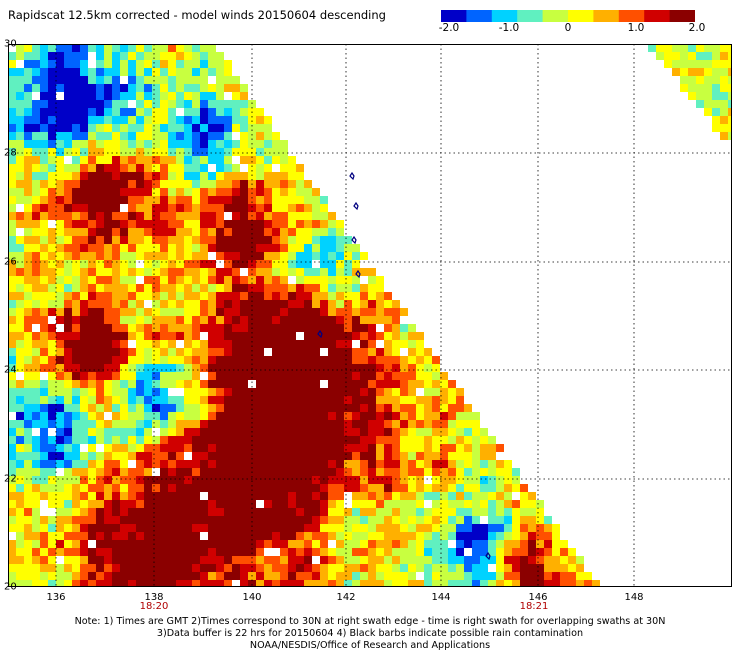  I want to click on swath-upper-right, so click(690, 92).